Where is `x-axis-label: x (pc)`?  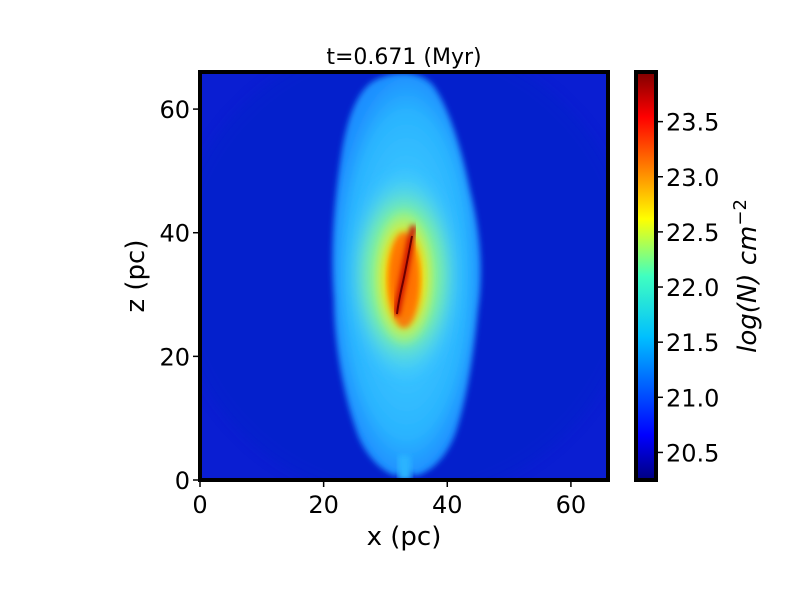
x-axis-label: x (pc) is located at coordinates (404, 537).